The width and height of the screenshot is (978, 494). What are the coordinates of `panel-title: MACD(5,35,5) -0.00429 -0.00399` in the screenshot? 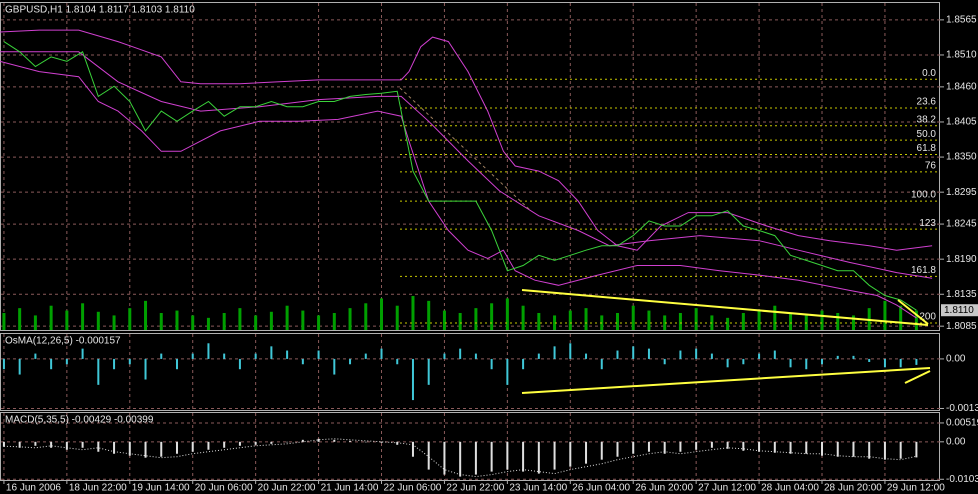 It's located at (79, 420).